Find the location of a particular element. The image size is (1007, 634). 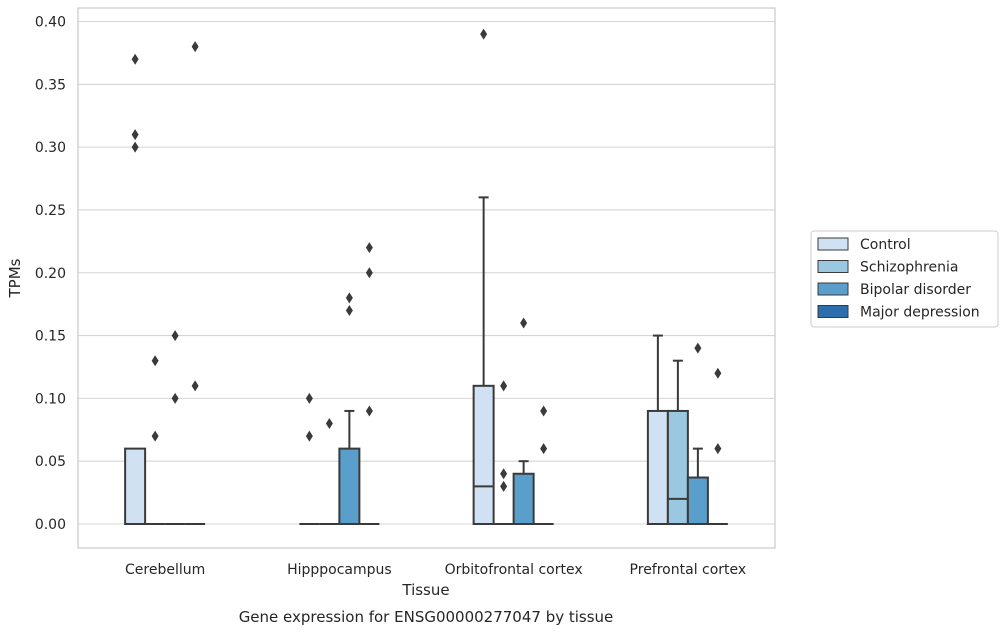

x-tick-label: Prefrontal cortex is located at coordinates (688, 570).